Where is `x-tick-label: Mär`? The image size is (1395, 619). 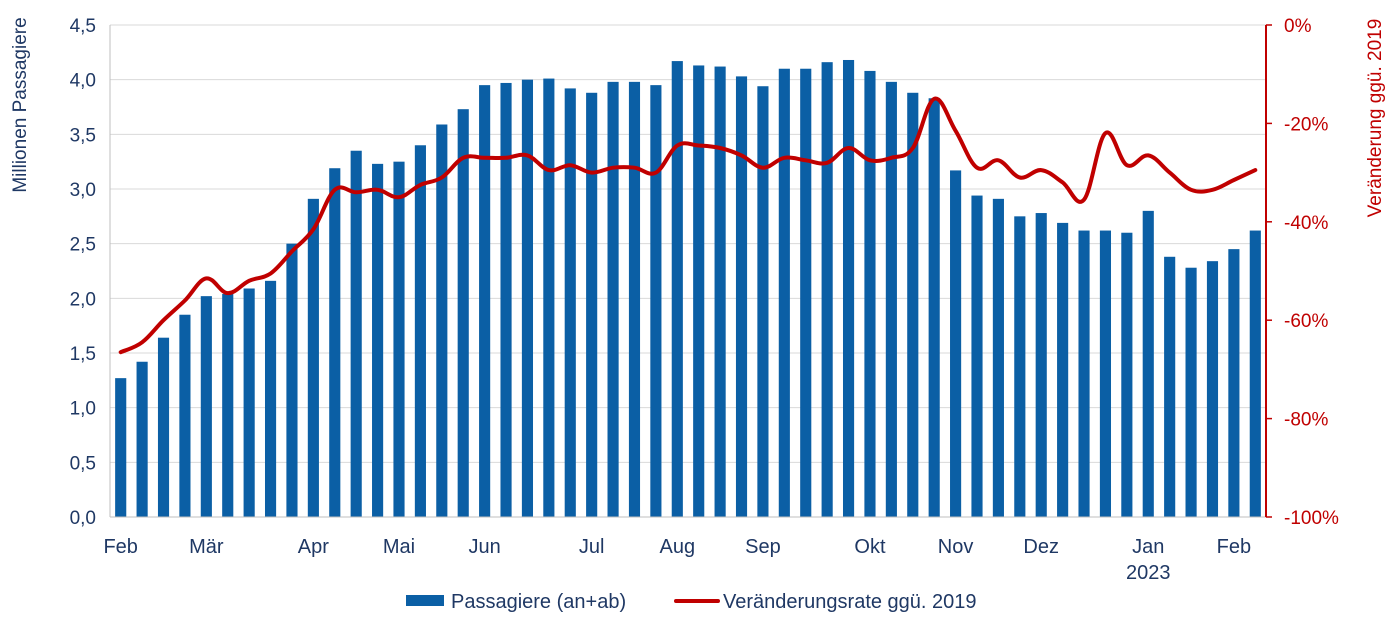
x-tick-label: Mär is located at coordinates (206, 547).